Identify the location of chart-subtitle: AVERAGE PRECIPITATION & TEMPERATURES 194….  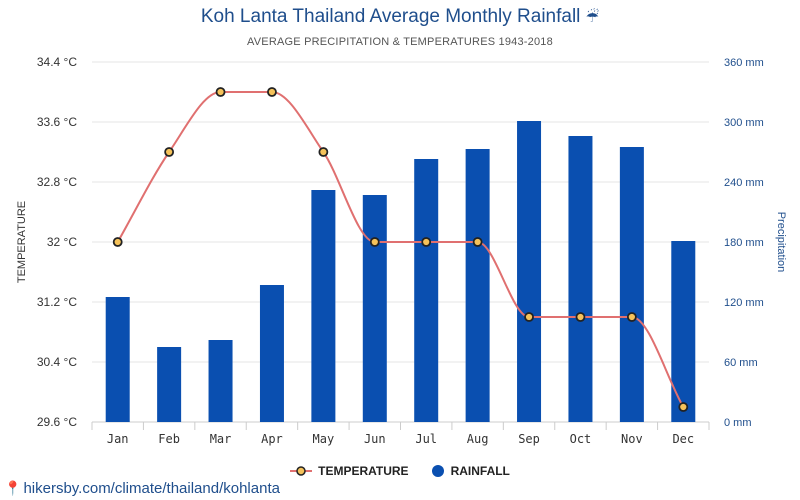
(400, 42).